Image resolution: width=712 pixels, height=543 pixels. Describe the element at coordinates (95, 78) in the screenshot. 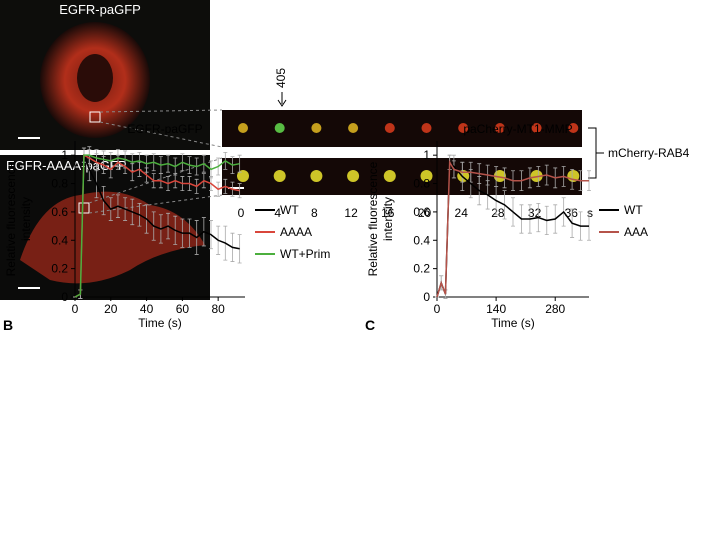

I see `nucleus` at that location.